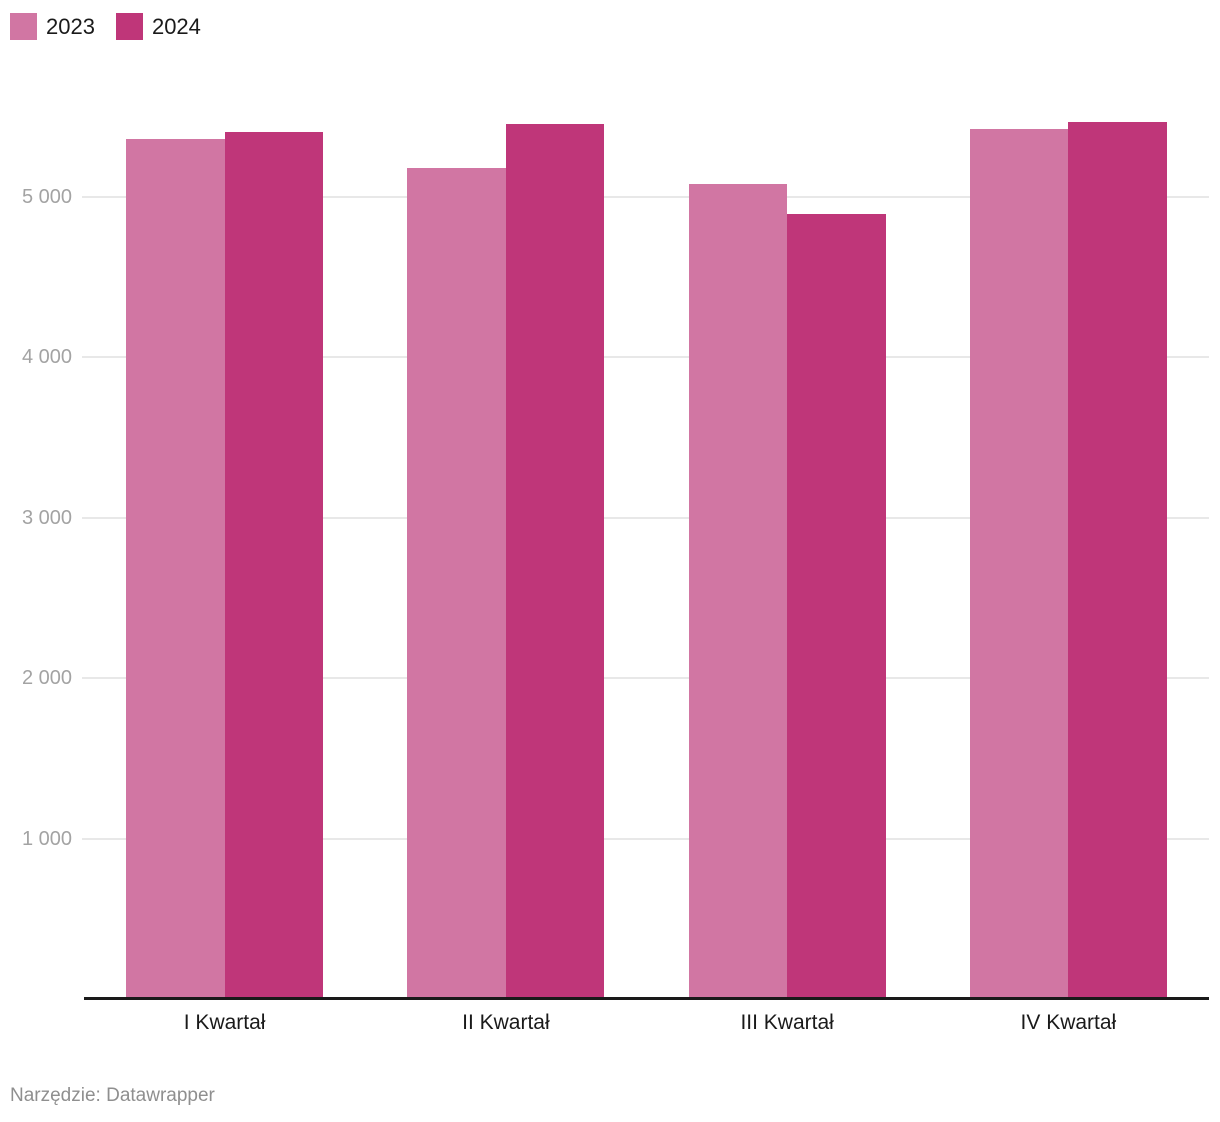 This screenshot has width=1220, height=1122. What do you see at coordinates (129, 26) in the screenshot?
I see `legend-swatch-2024` at bounding box center [129, 26].